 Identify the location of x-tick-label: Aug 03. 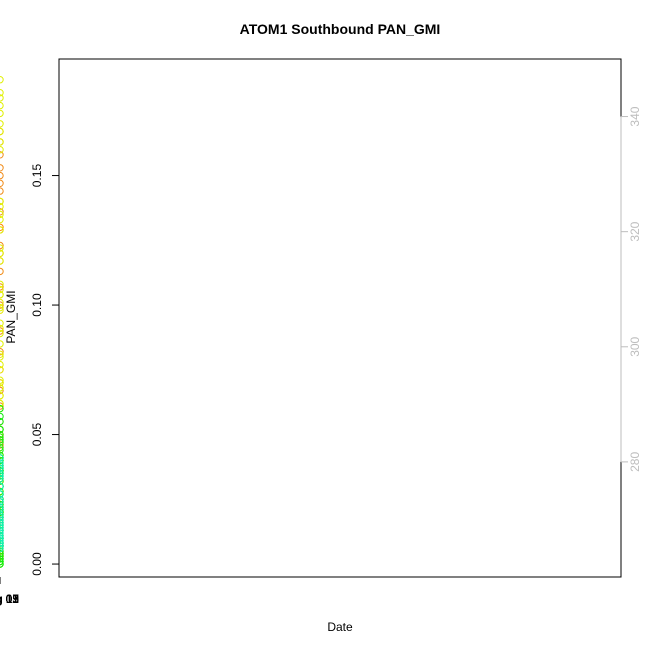
(9, 599).